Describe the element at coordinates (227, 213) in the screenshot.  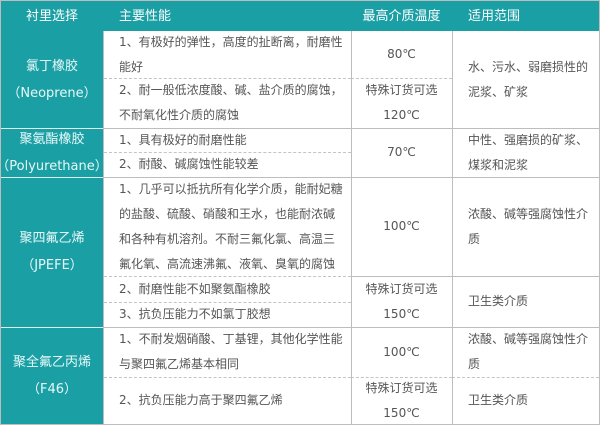
I see `cell-line: 的盐酸、硫酸、硝酸和王水，也能耐浓碱` at that location.